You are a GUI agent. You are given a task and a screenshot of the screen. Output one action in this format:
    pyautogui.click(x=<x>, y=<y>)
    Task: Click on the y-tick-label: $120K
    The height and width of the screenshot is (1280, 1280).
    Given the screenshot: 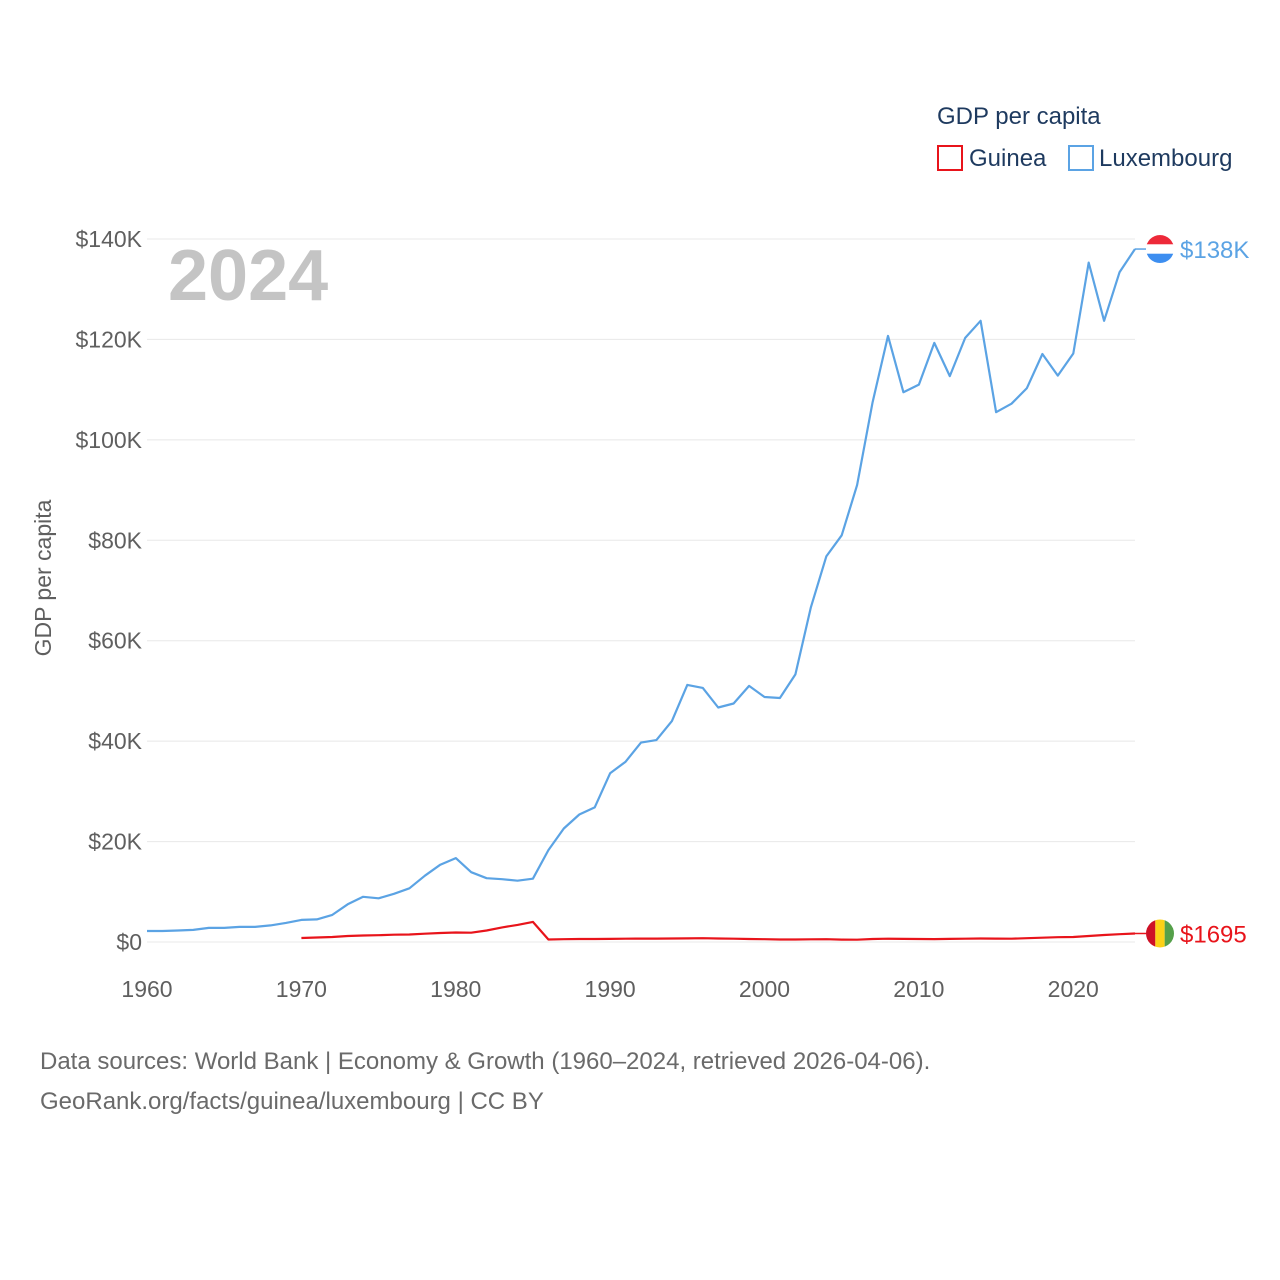 What is the action you would take?
    pyautogui.click(x=108, y=339)
    